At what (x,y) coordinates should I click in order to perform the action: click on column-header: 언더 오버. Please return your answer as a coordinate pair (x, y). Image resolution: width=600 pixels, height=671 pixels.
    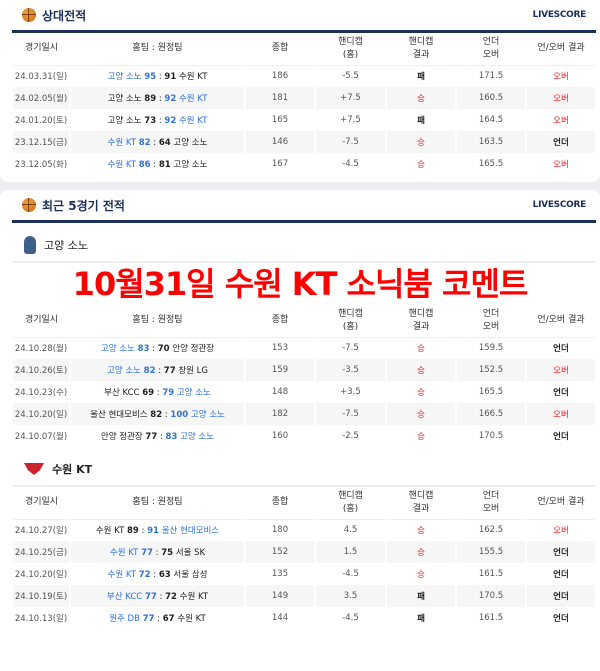
    Looking at the image, I should click on (491, 503).